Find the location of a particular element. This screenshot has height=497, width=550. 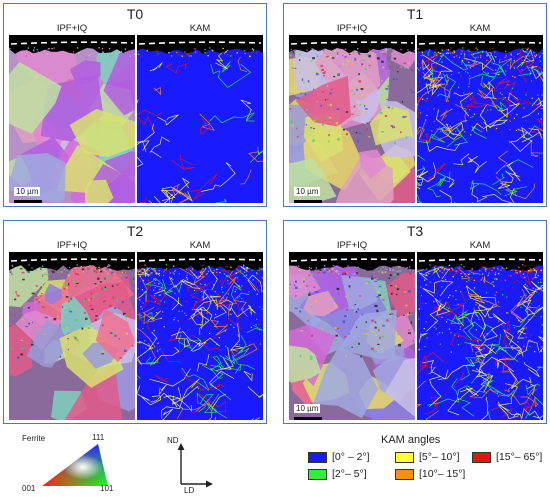

kam-item-label: [0° – 2°] is located at coordinates (351, 457).